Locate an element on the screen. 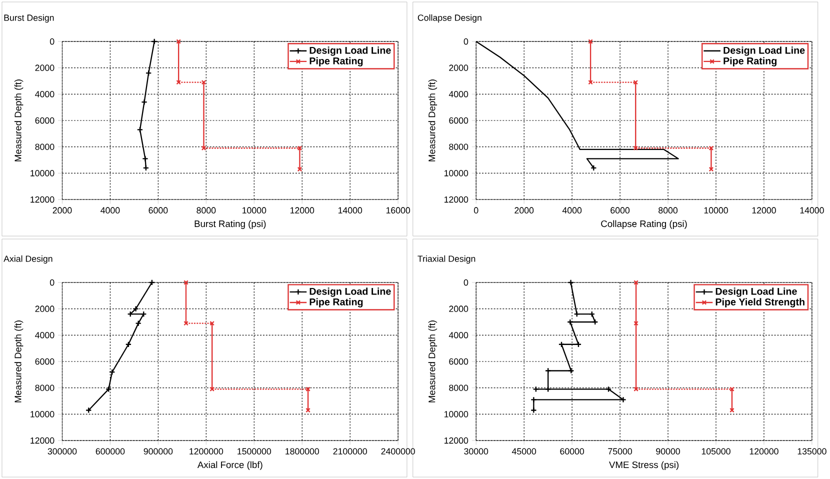 This screenshot has height=479, width=830. x-tick-label: 16000 is located at coordinates (398, 210).